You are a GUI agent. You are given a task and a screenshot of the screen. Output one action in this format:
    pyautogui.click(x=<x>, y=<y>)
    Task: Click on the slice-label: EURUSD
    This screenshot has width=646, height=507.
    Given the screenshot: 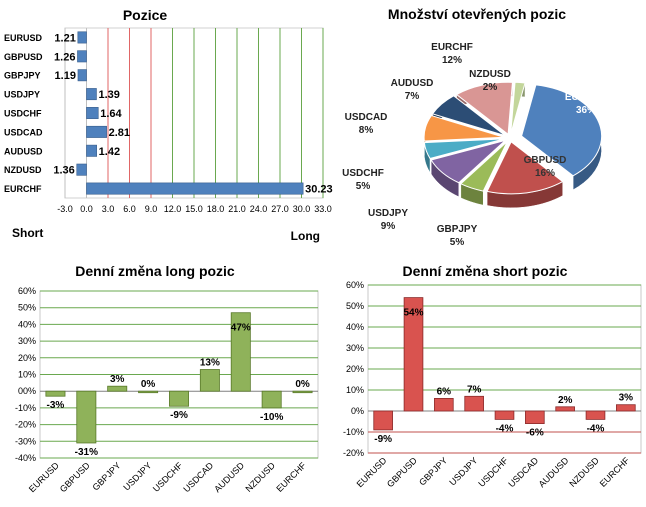 What is the action you would take?
    pyautogui.click(x=586, y=97)
    